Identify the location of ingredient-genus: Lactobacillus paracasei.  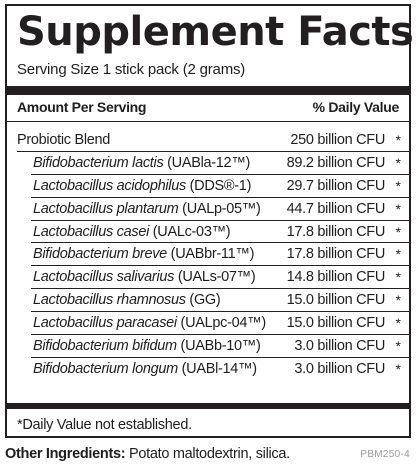
(105, 323).